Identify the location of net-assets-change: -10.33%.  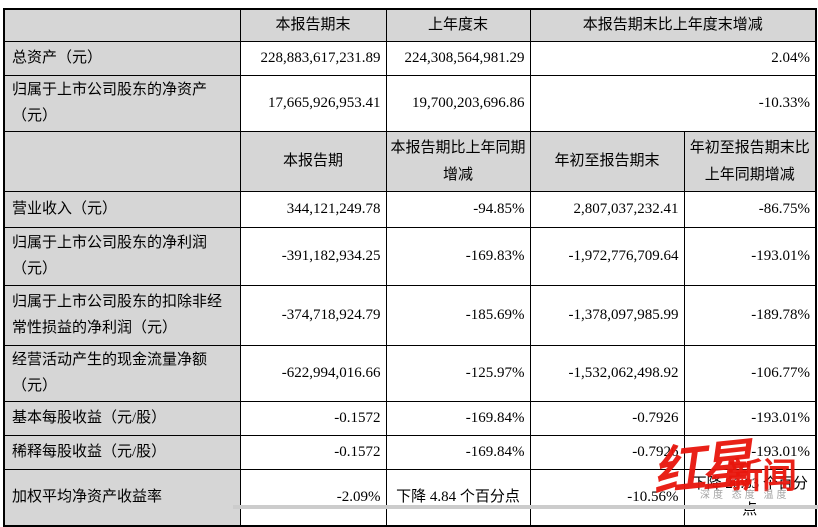
(673, 103).